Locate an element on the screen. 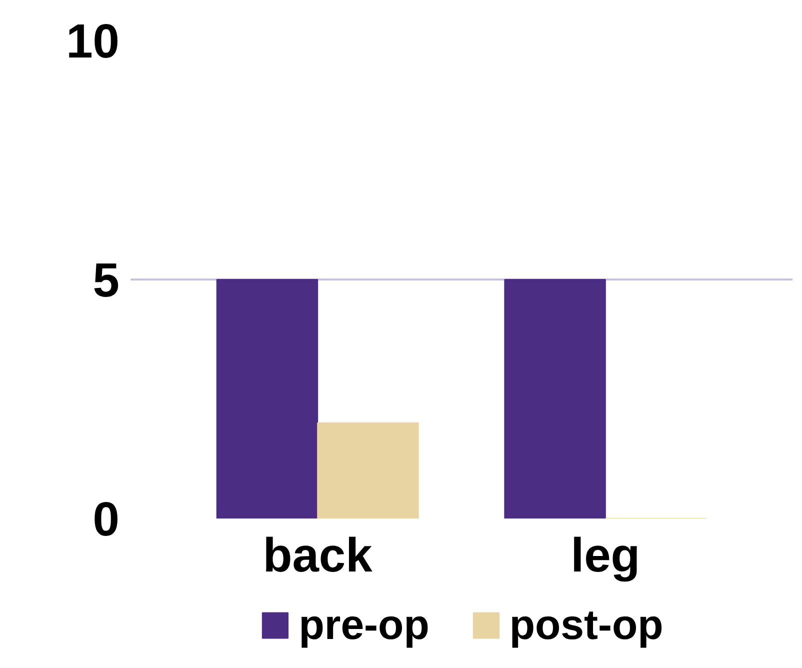 The height and width of the screenshot is (668, 802). legend-label: post-op is located at coordinates (586, 625).